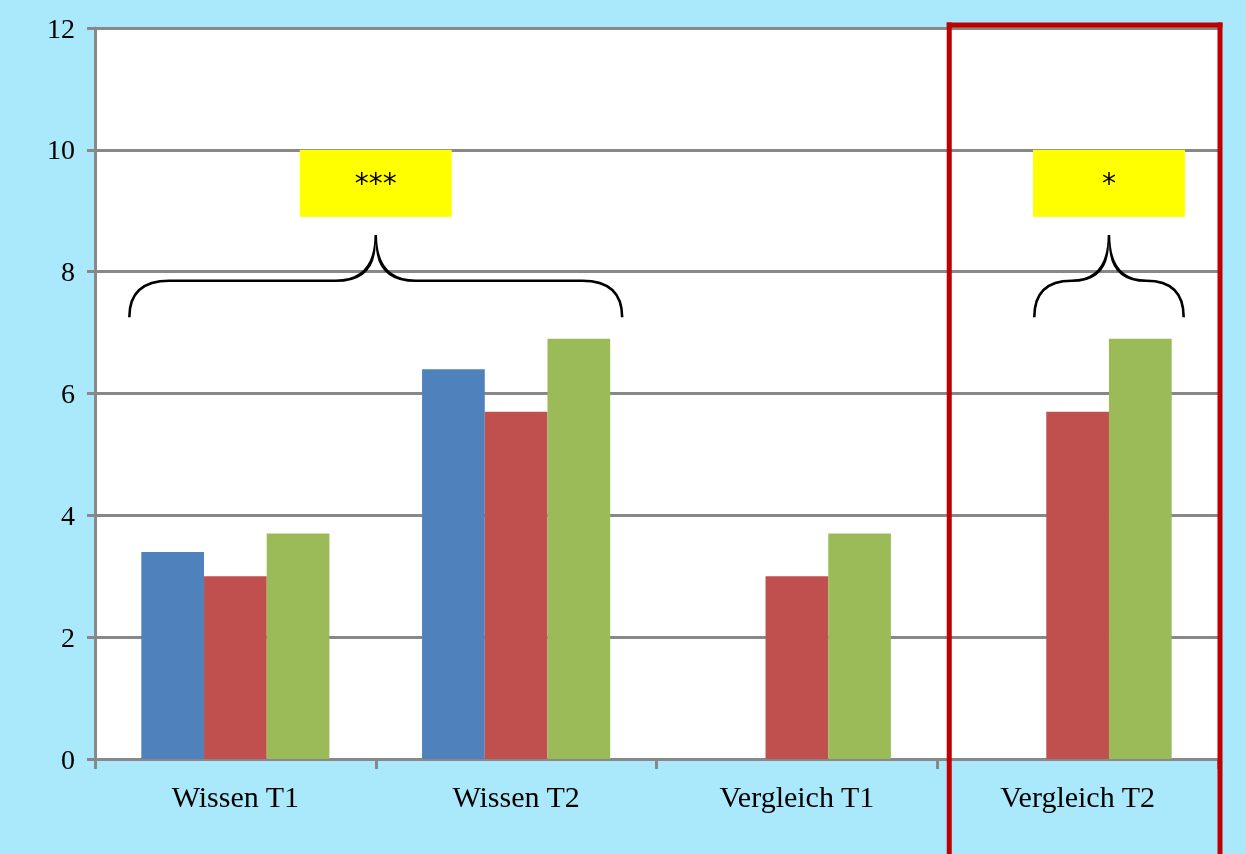 This screenshot has height=854, width=1246. I want to click on x-tick-label: Wissen T1, so click(235, 796).